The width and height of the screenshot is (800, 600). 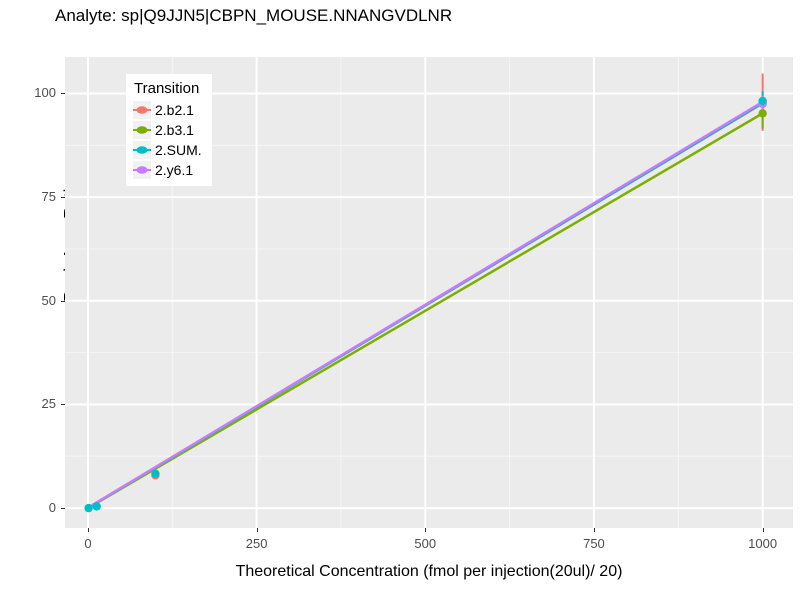 I want to click on x-tick-label-0: 0, so click(x=88, y=543).